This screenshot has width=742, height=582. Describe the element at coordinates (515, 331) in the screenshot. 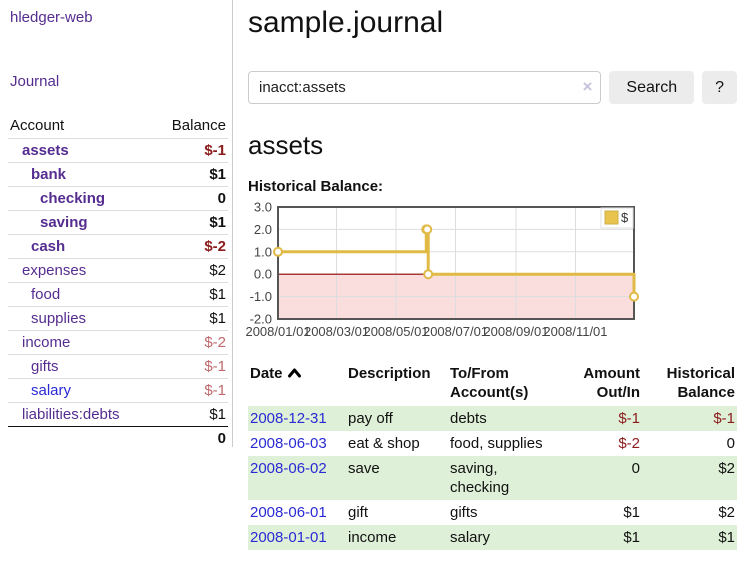

I see `svg-text: 2008/09/01` at that location.